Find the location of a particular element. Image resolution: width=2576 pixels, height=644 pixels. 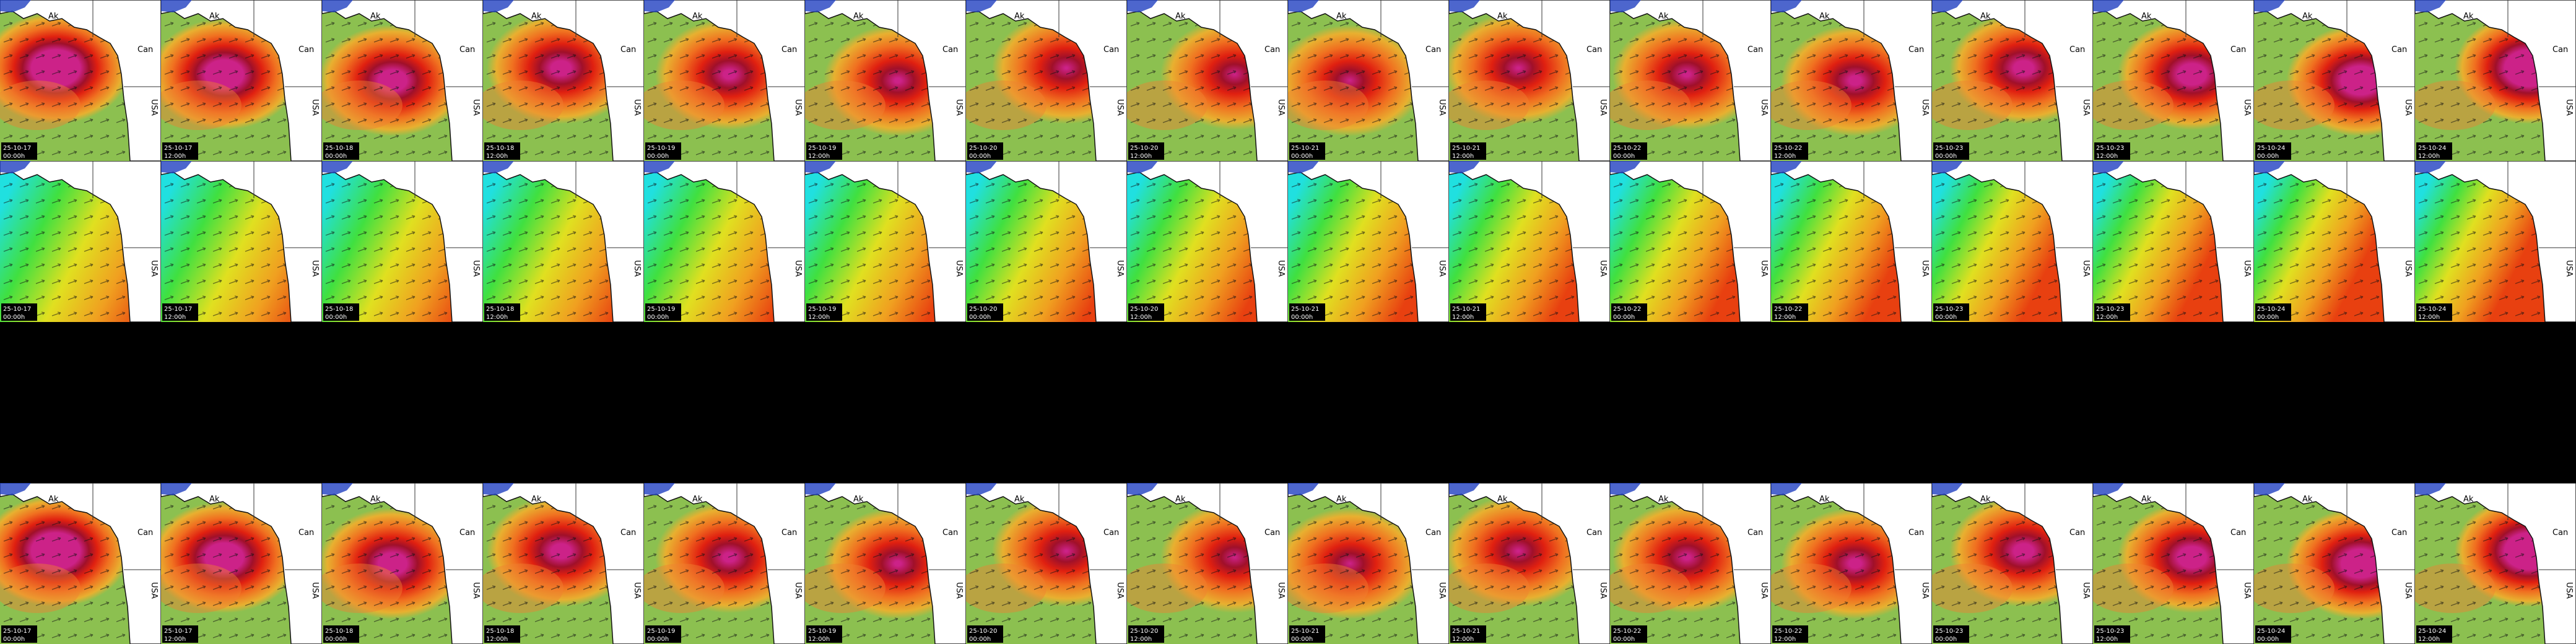

date-label: 25-10-23 is located at coordinates (2110, 631).